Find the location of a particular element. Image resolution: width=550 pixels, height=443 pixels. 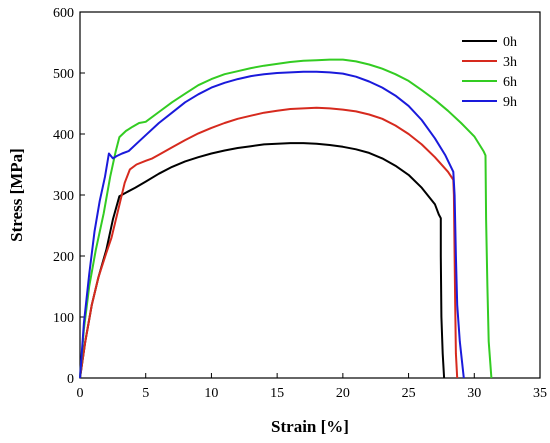

x-axis-title: Strain [%] is located at coordinates (310, 426).